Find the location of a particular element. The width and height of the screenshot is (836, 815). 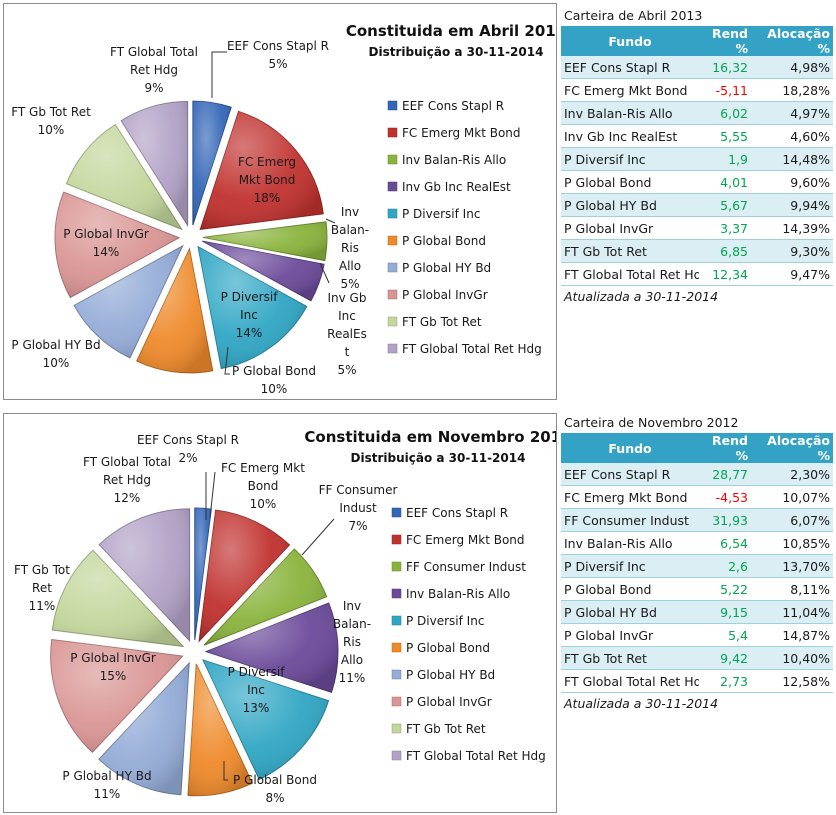

table-caption: Carteira de Abril 2013 is located at coordinates (633, 15).